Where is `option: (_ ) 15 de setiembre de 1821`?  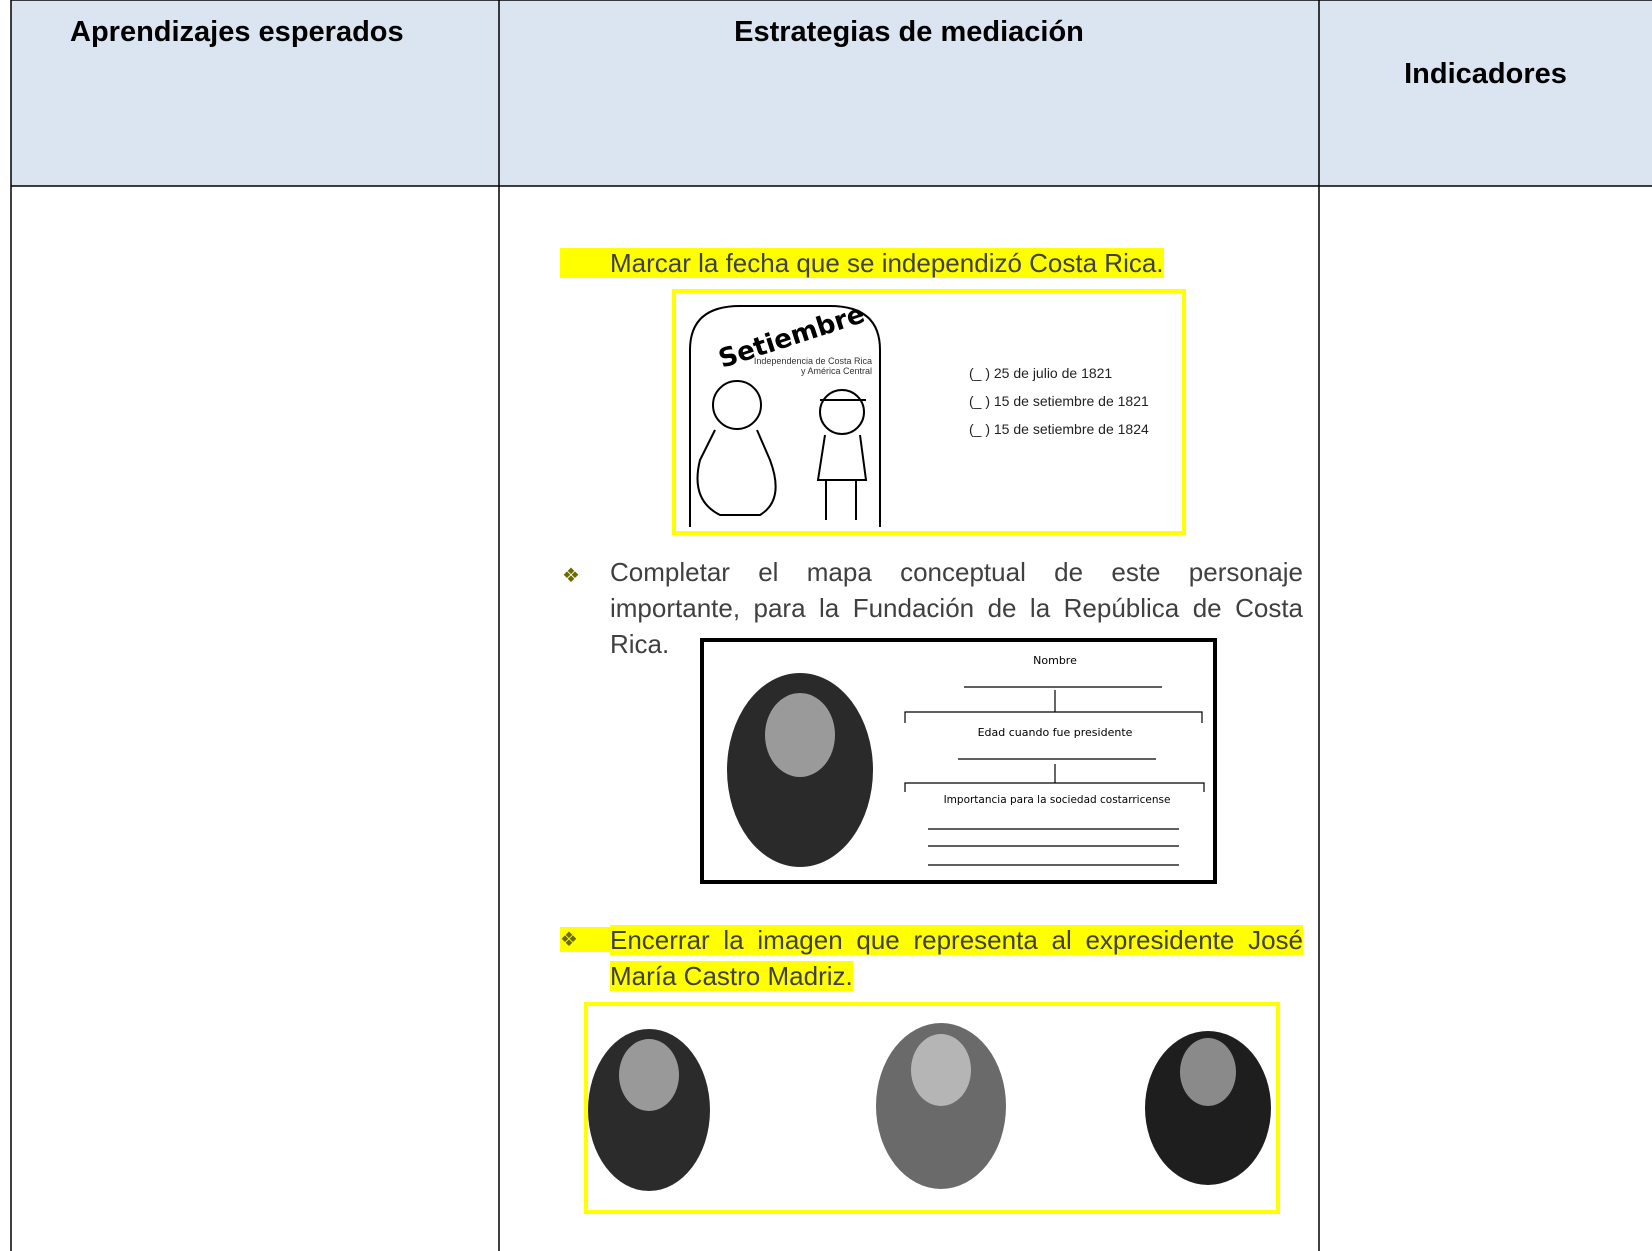
option: (_ ) 15 de setiembre de 1821 is located at coordinates (1059, 401).